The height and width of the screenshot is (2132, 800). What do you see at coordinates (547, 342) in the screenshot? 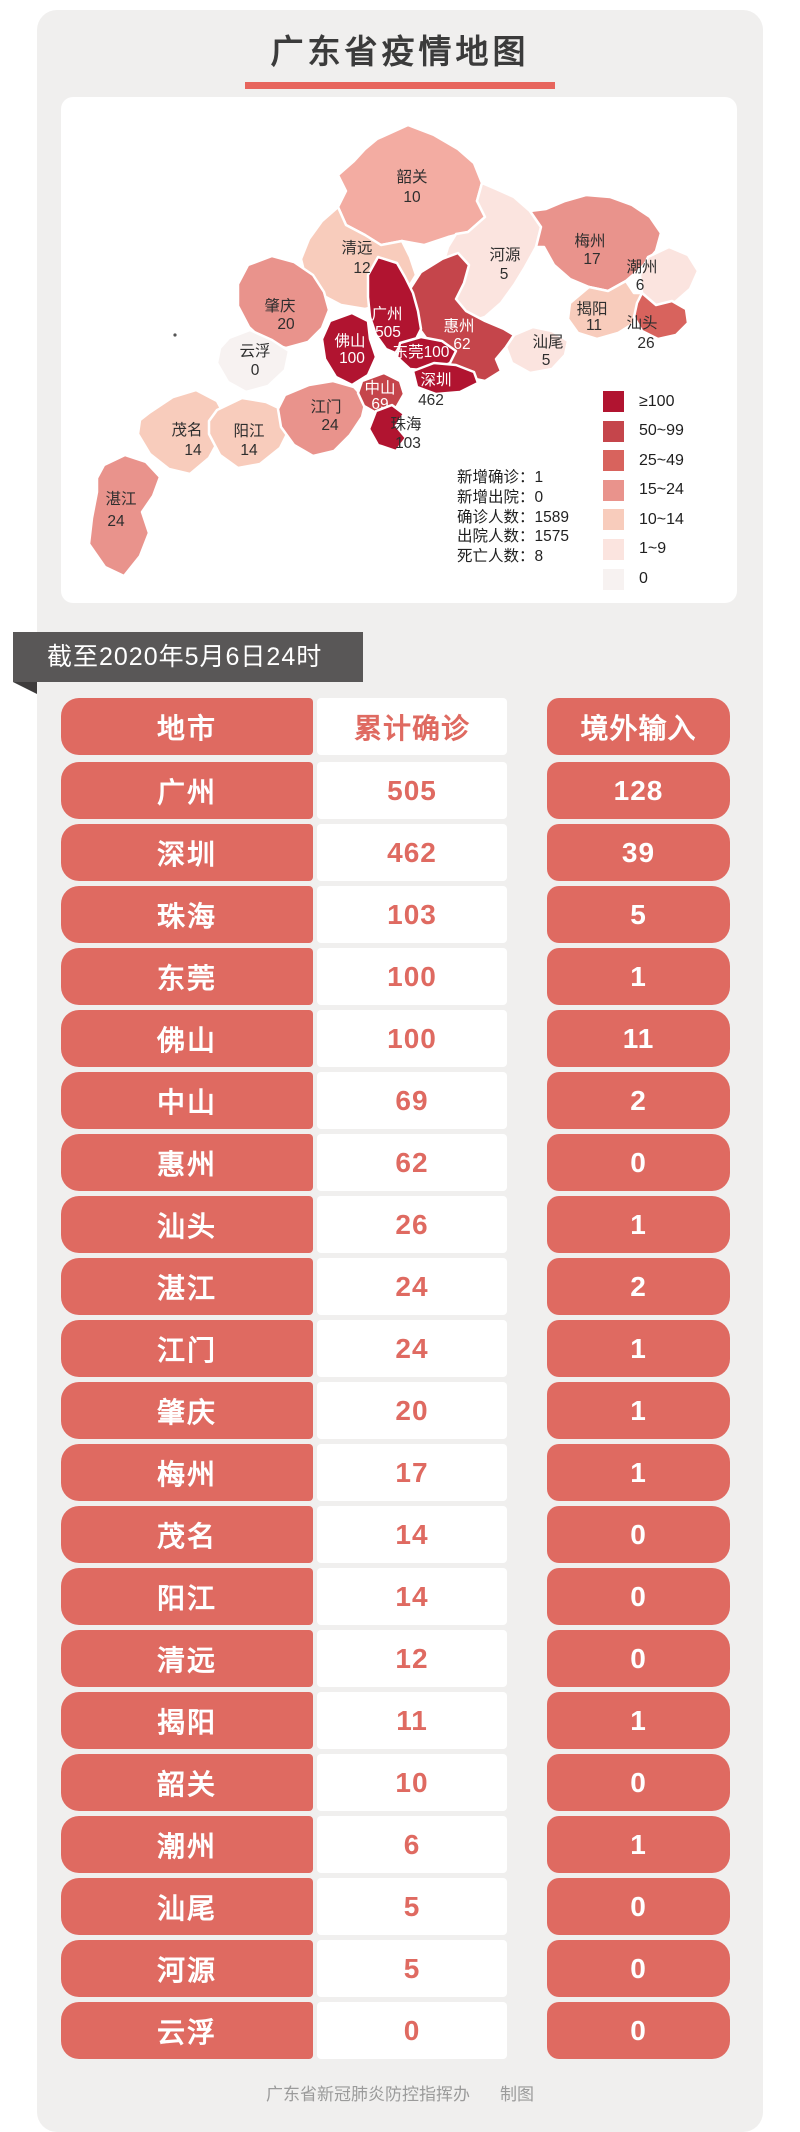
I see `map-region-label: 汕尾` at bounding box center [547, 342].